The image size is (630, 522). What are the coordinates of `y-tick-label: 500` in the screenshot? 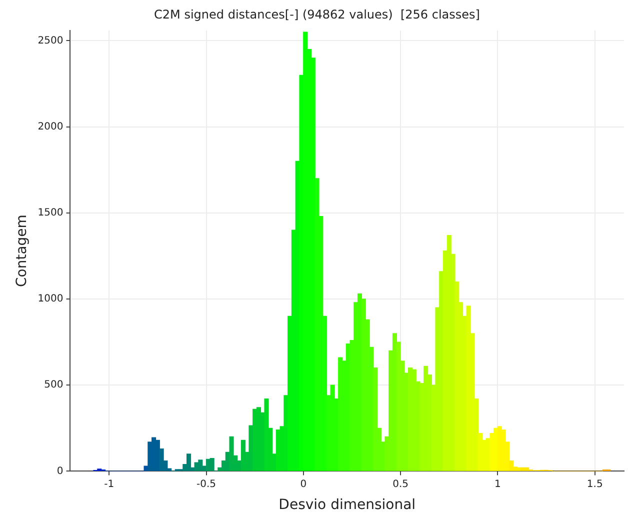 It's located at (54, 385).